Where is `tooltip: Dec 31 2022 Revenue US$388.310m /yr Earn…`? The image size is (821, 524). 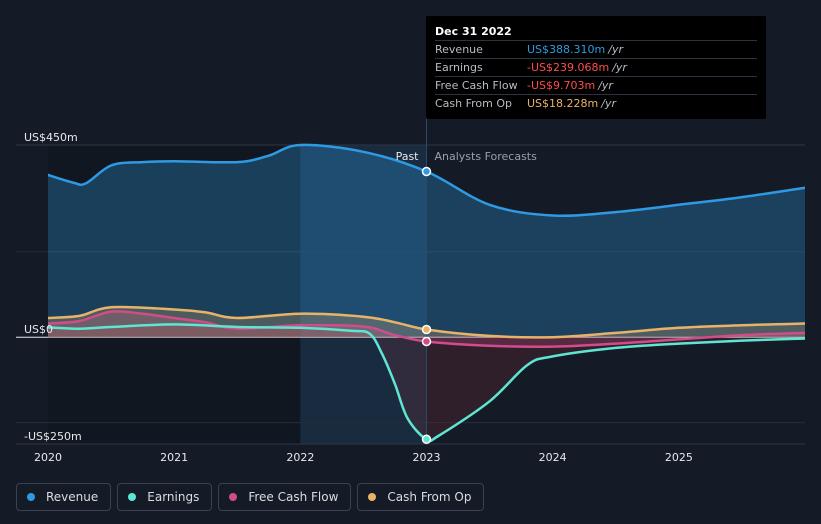
tooltip: Dec 31 2022 Revenue US$388.310m /yr Earn… is located at coordinates (596, 67).